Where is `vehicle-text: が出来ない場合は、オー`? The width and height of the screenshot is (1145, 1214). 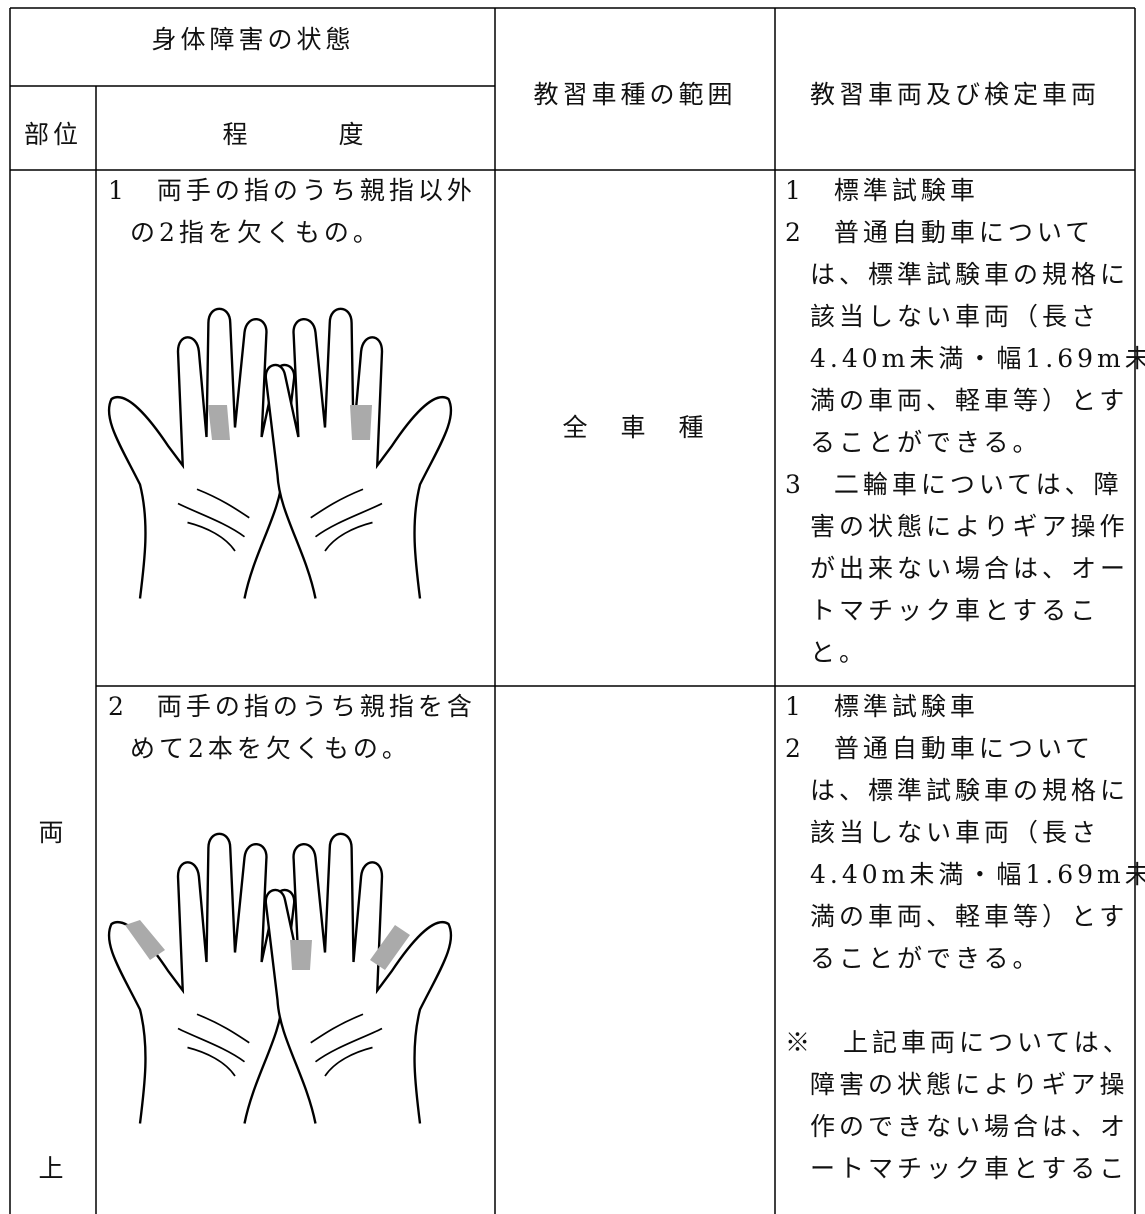 vehicle-text: が出来ない場合は、オー is located at coordinates (970, 568).